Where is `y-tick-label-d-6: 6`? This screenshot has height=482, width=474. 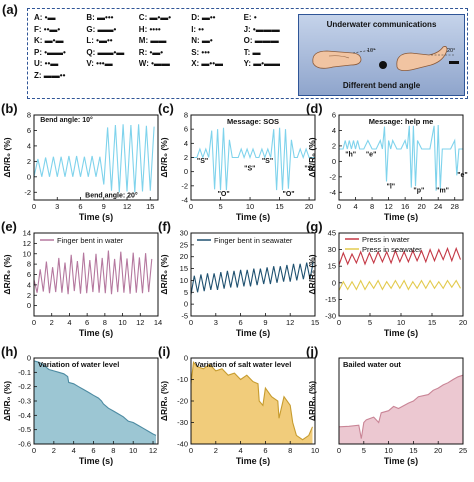
y-tick-label-d-6: 6 is located at coordinates (334, 115).